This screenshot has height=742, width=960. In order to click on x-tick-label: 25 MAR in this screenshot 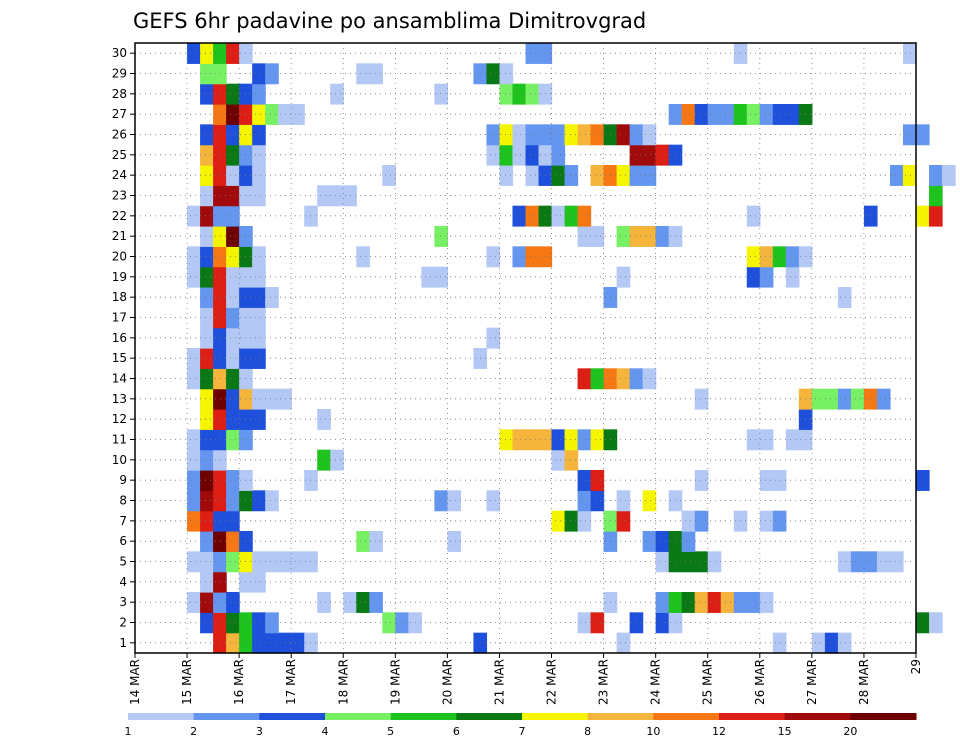, I will do `click(708, 682)`.